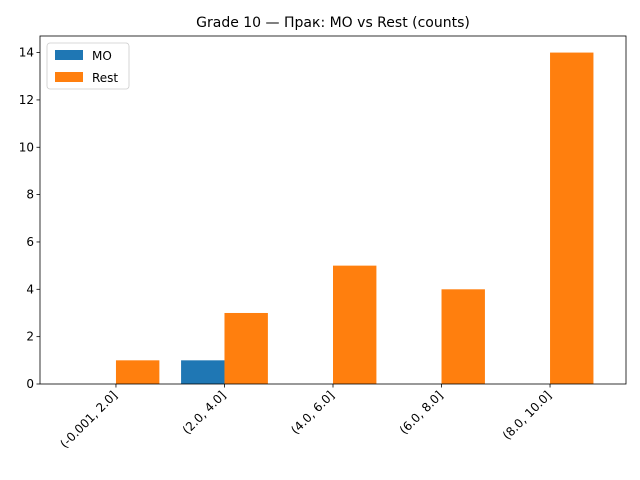 Image resolution: width=640 pixels, height=480 pixels. What do you see at coordinates (102, 56) in the screenshot?
I see `legend-label-mo: MO` at bounding box center [102, 56].